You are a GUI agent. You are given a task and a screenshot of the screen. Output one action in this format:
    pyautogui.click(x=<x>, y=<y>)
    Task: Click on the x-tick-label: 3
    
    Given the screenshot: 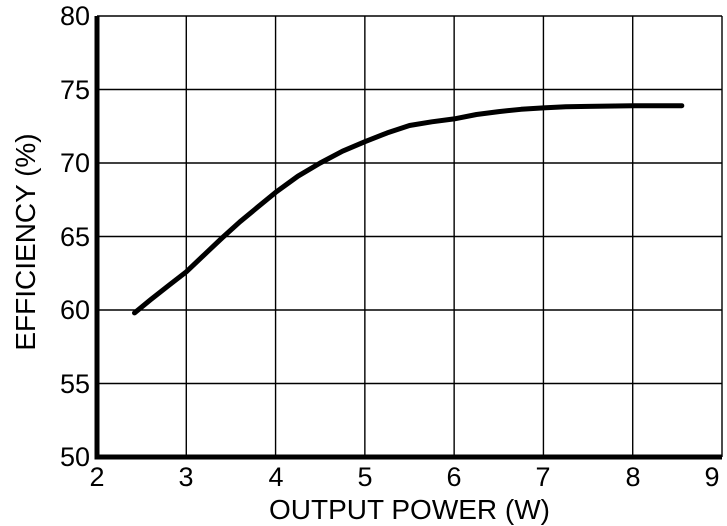 What is the action you would take?
    pyautogui.click(x=186, y=477)
    